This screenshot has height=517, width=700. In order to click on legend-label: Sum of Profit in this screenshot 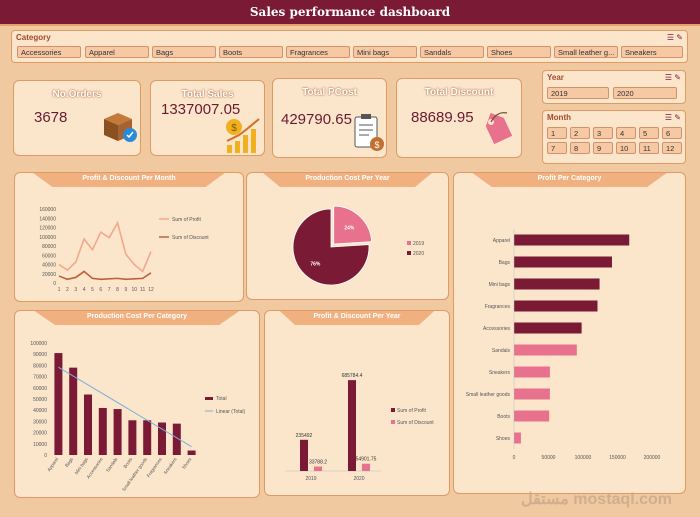, I will do `click(187, 220)`.